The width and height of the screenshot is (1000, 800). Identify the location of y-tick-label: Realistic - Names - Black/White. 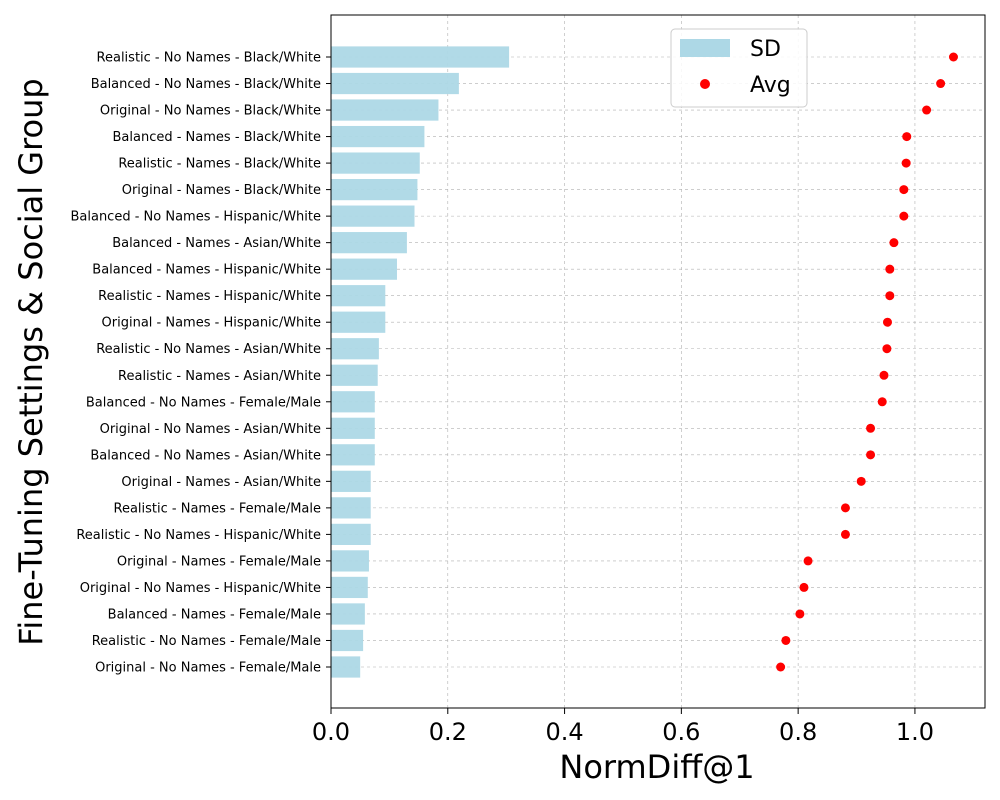
(219, 164).